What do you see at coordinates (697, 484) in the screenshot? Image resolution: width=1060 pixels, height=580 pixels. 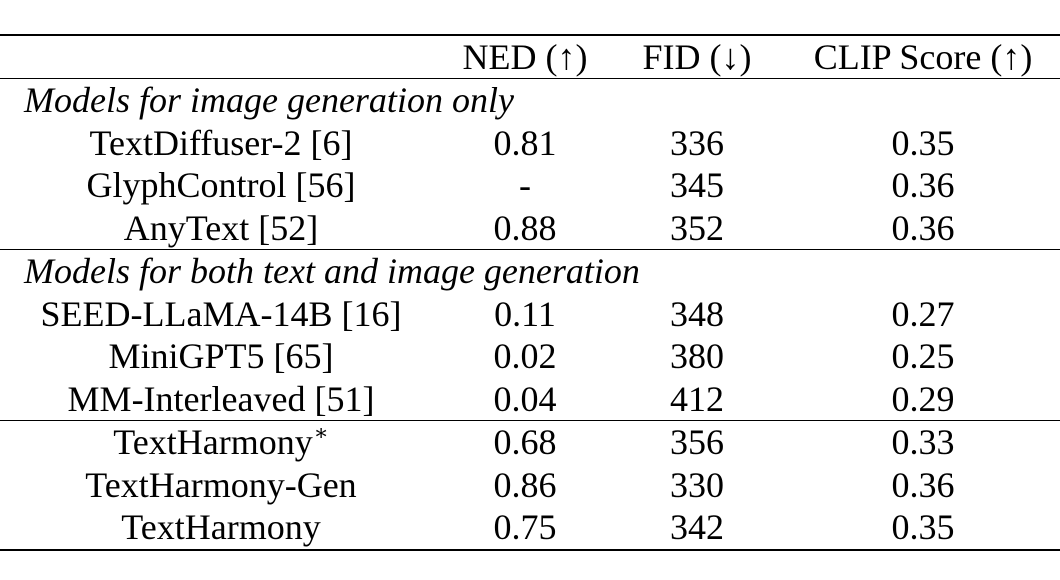 I see `fid-cell: 330` at bounding box center [697, 484].